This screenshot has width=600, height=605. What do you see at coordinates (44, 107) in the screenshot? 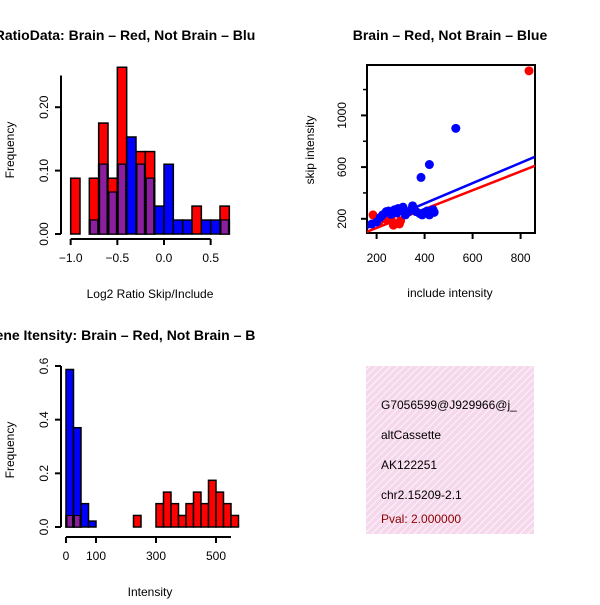
I see `y-tick-label: 0.20` at bounding box center [44, 107].